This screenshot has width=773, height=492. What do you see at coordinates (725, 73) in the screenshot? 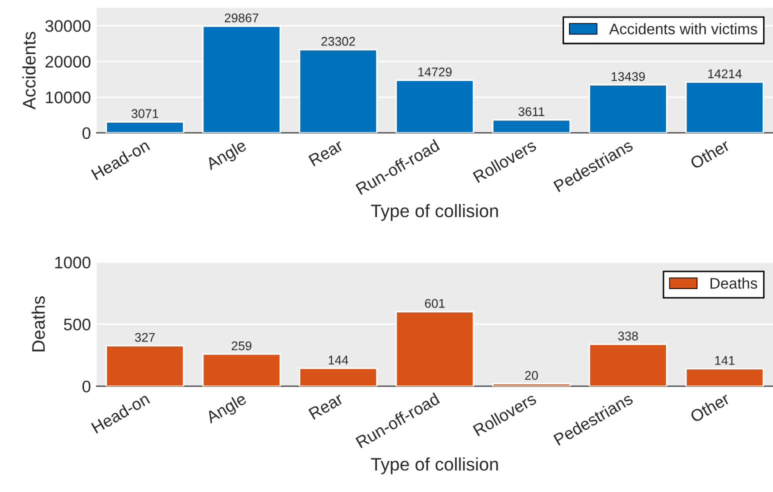
I see `data-label: 14214` at bounding box center [725, 73].